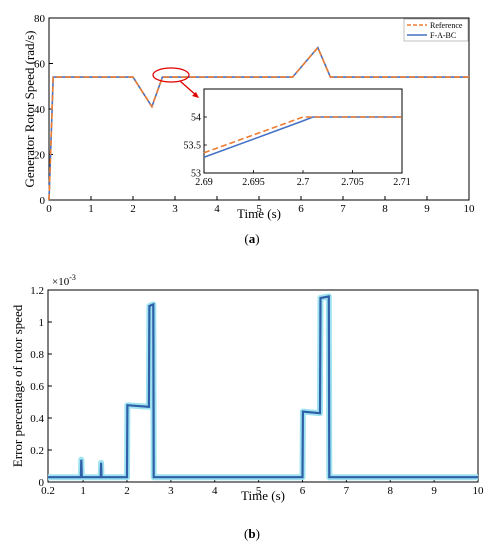 This screenshot has width=504, height=550. Describe the element at coordinates (193, 146) in the screenshot. I see `inset-y-tick-label: 53.5` at that location.